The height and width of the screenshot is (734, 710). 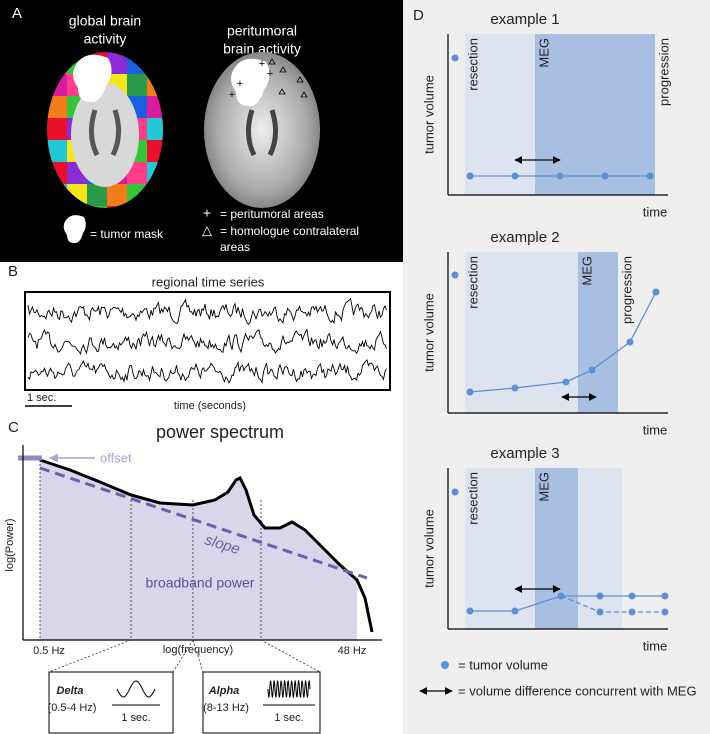 I want to click on example-title: example 1, so click(x=524, y=19).